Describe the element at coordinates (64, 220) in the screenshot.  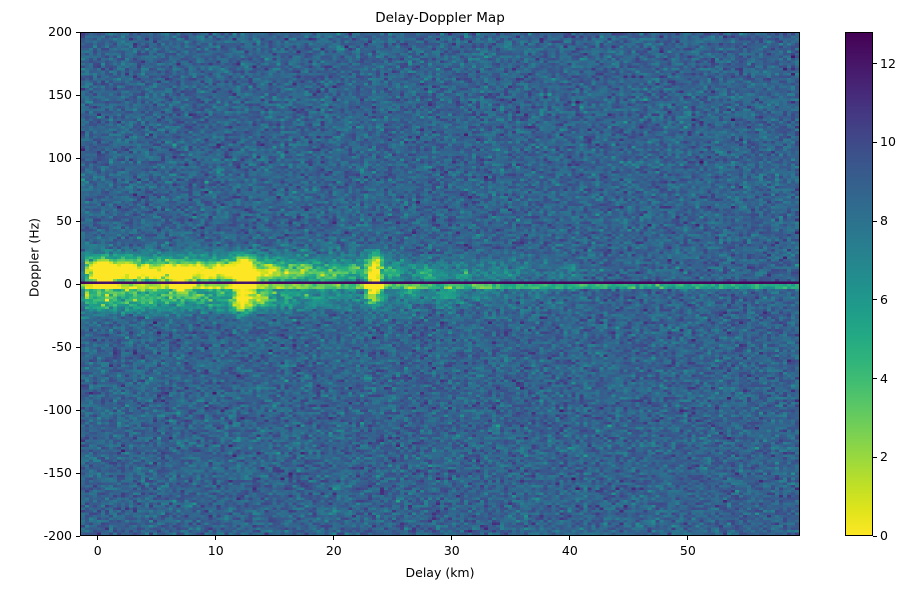
I see `y-tick-label: 50` at that location.